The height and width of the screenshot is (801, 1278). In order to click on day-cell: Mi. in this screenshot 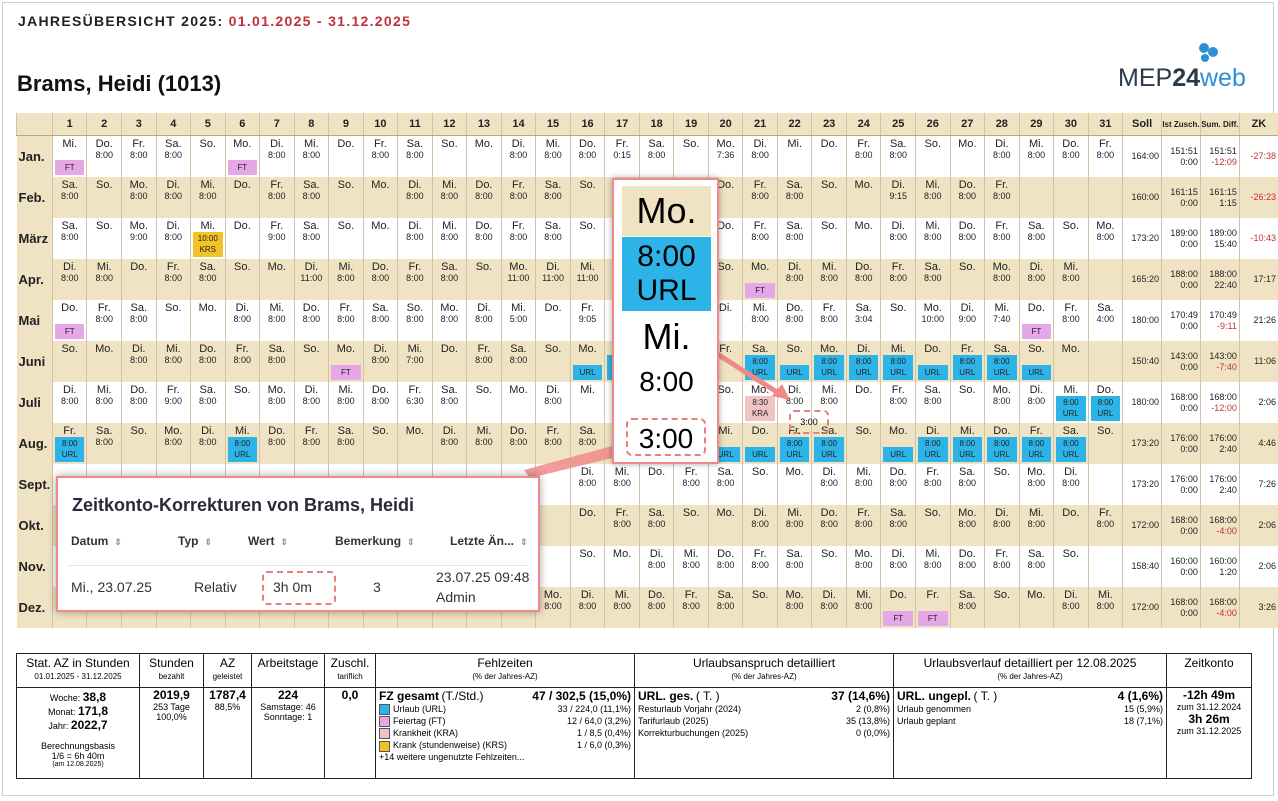, I will do `click(587, 402)`.